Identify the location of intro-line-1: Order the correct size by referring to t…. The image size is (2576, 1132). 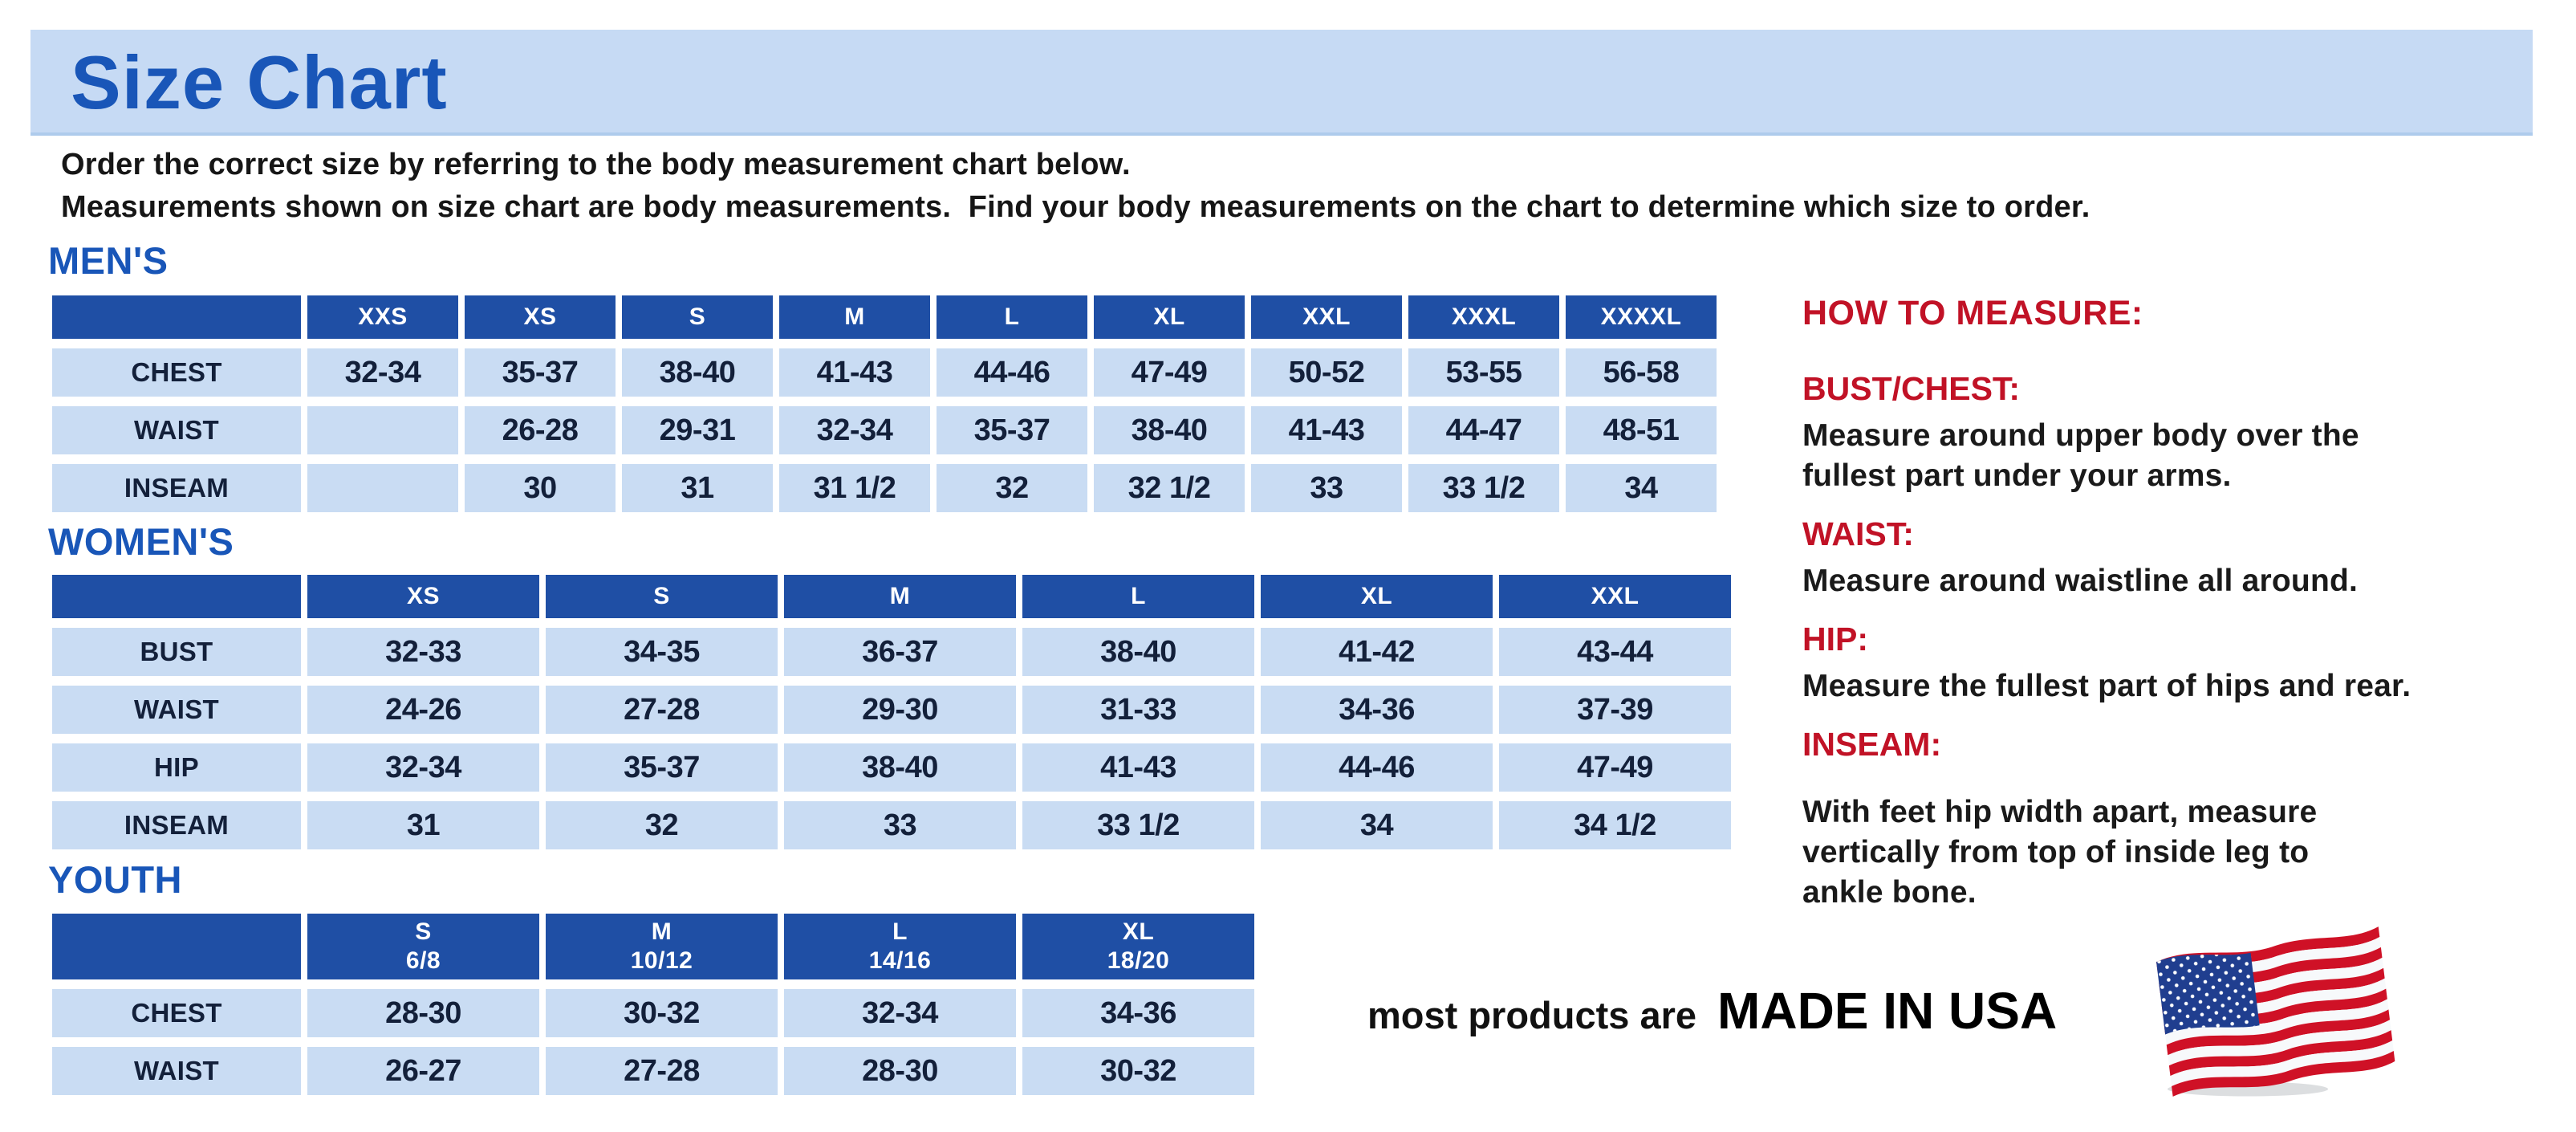
(596, 164).